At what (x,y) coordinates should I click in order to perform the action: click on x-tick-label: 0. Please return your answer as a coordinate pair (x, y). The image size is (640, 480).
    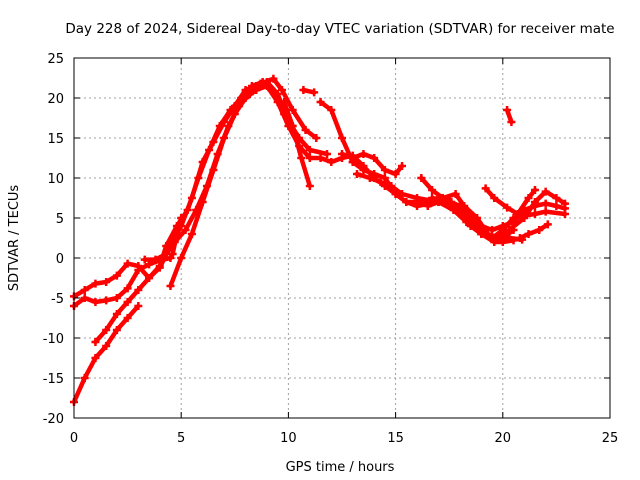
    Looking at the image, I should click on (74, 438).